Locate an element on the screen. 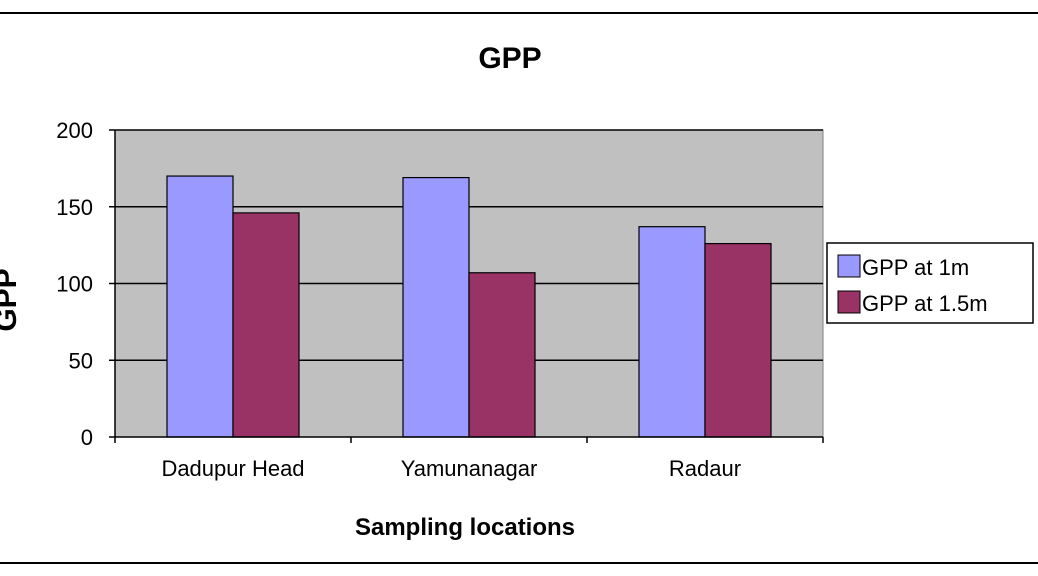 The image size is (1038, 576). x-axis-label: Sampling locations is located at coordinates (465, 527).